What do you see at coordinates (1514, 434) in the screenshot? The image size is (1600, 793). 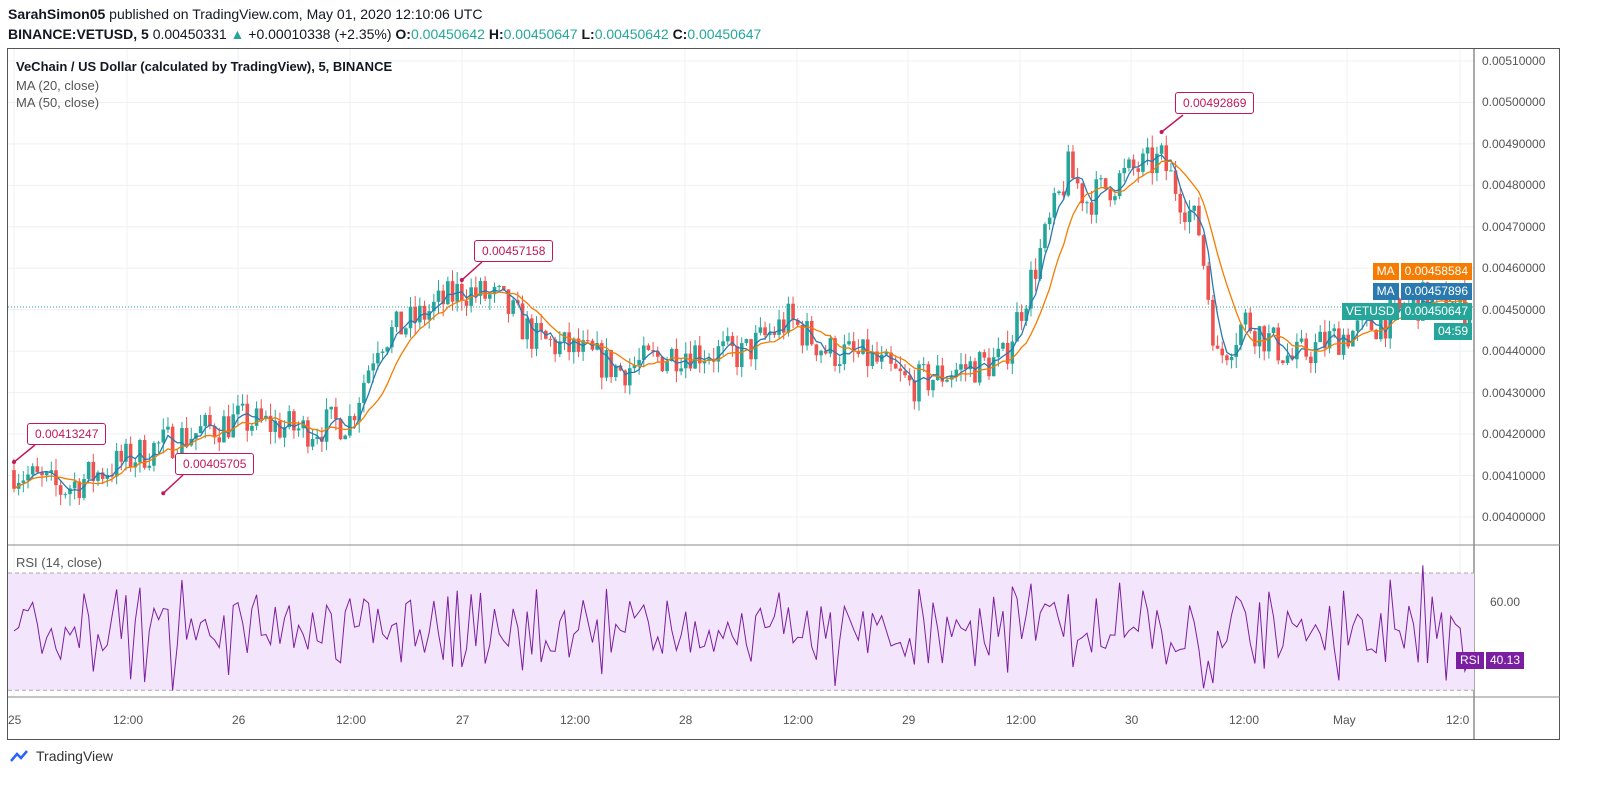 I see `price-axis-tick: 0.00420000` at bounding box center [1514, 434].